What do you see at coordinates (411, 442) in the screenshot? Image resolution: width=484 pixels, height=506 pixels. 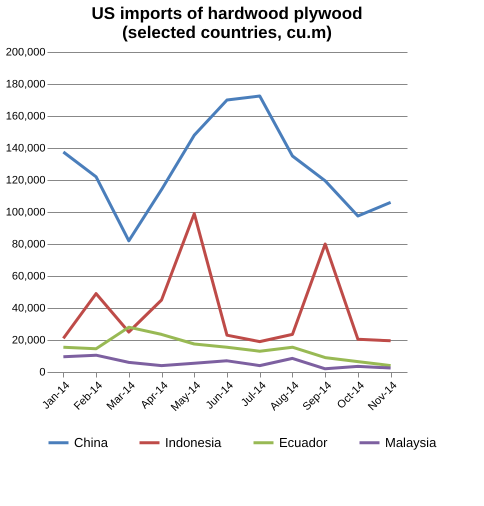 I see `legend-label: Malaysia` at bounding box center [411, 442].